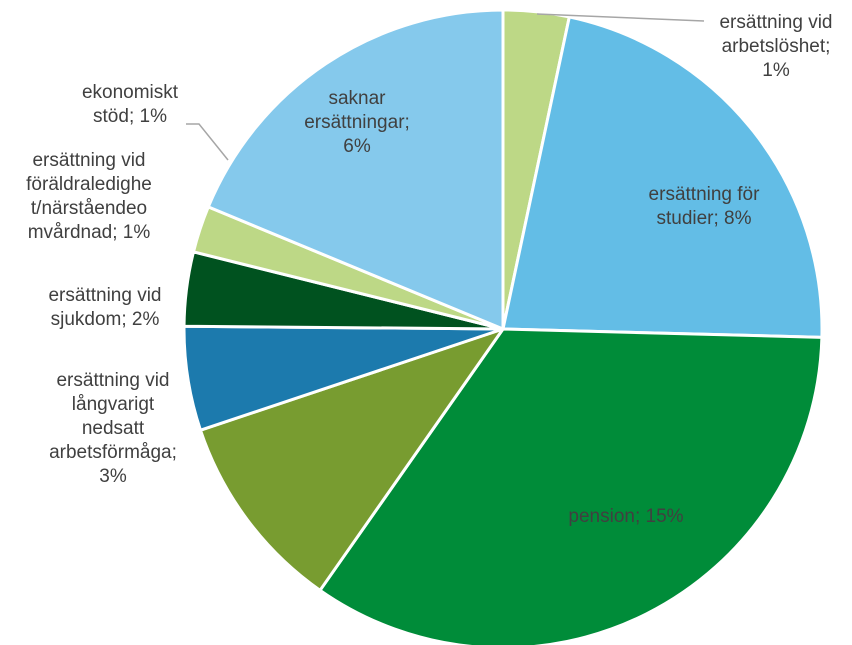 Image resolution: width=852 pixels, height=645 pixels. I want to click on leader-line-arbetsloshet, so click(620, 17).